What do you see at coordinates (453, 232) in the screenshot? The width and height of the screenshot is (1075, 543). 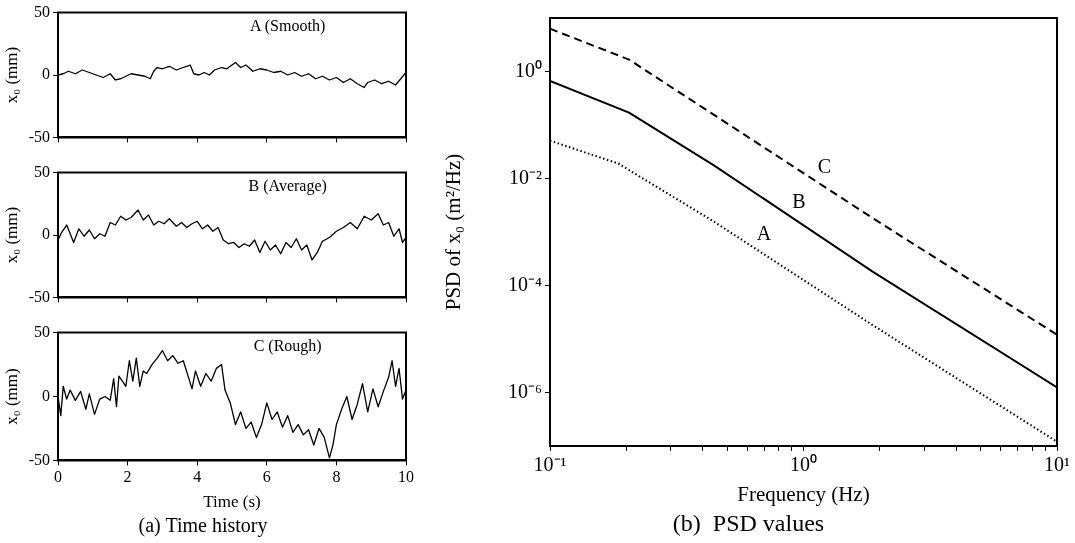 I see `y-axis-title: PSD of x₀ (m²/Hz)` at bounding box center [453, 232].